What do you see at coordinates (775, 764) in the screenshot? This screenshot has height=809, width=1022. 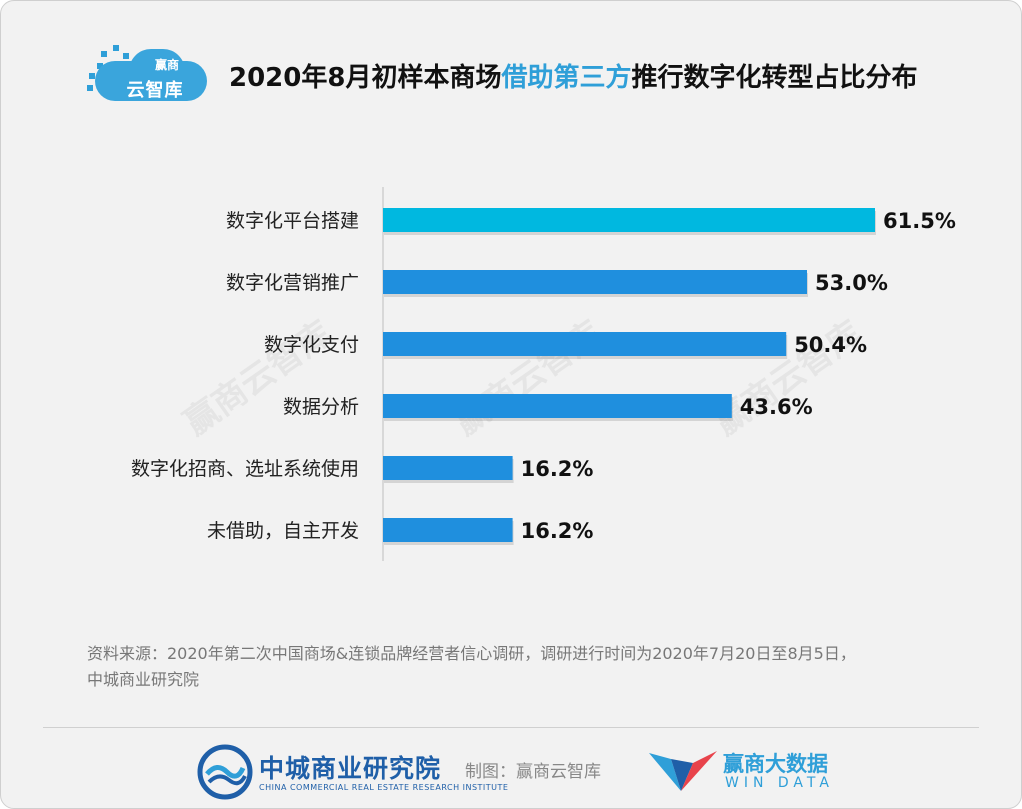 I see `win-data-brand-name: 赢商大数据` at bounding box center [775, 764].